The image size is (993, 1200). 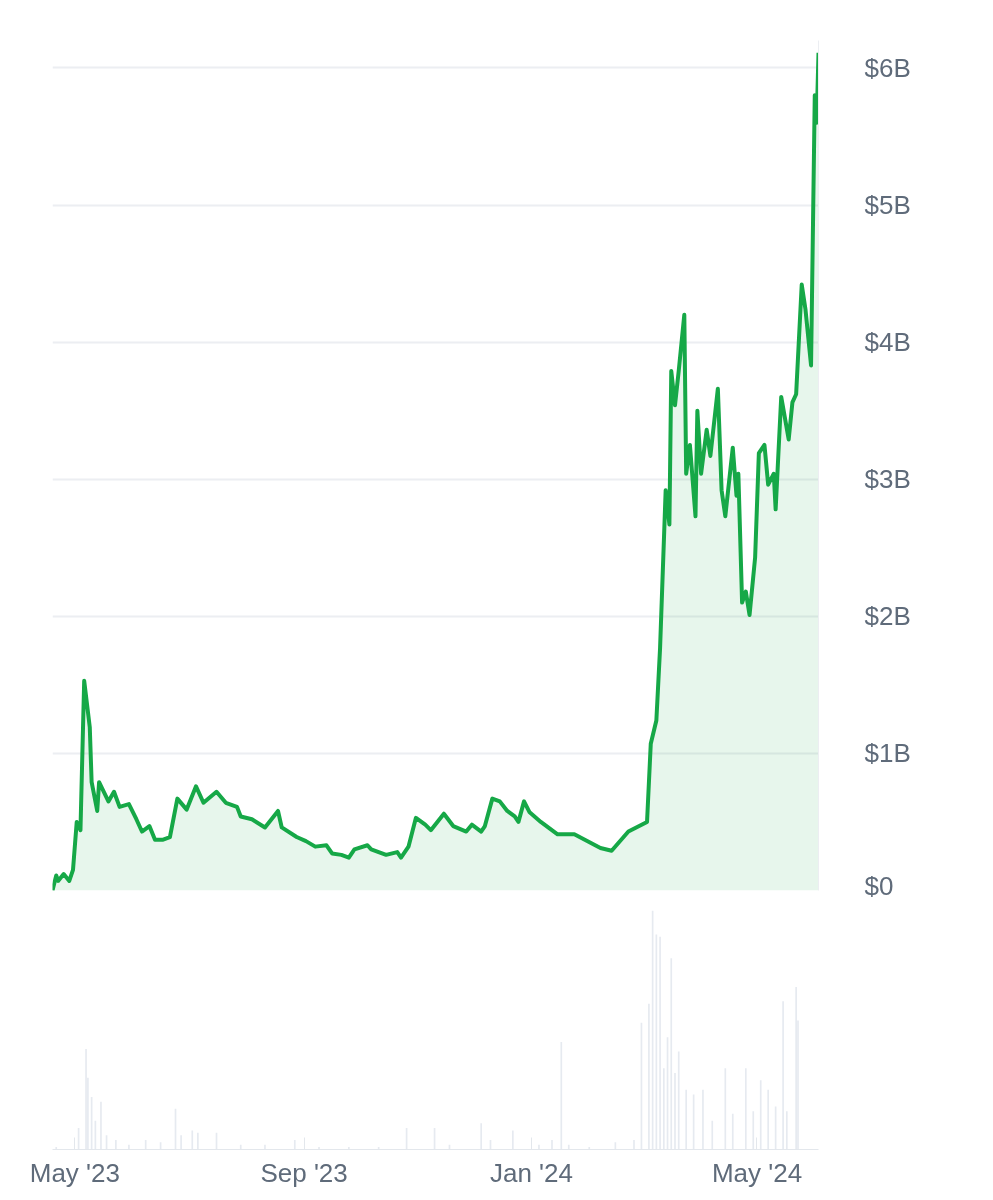 I want to click on y-tick-label: $3B, so click(x=887, y=479).